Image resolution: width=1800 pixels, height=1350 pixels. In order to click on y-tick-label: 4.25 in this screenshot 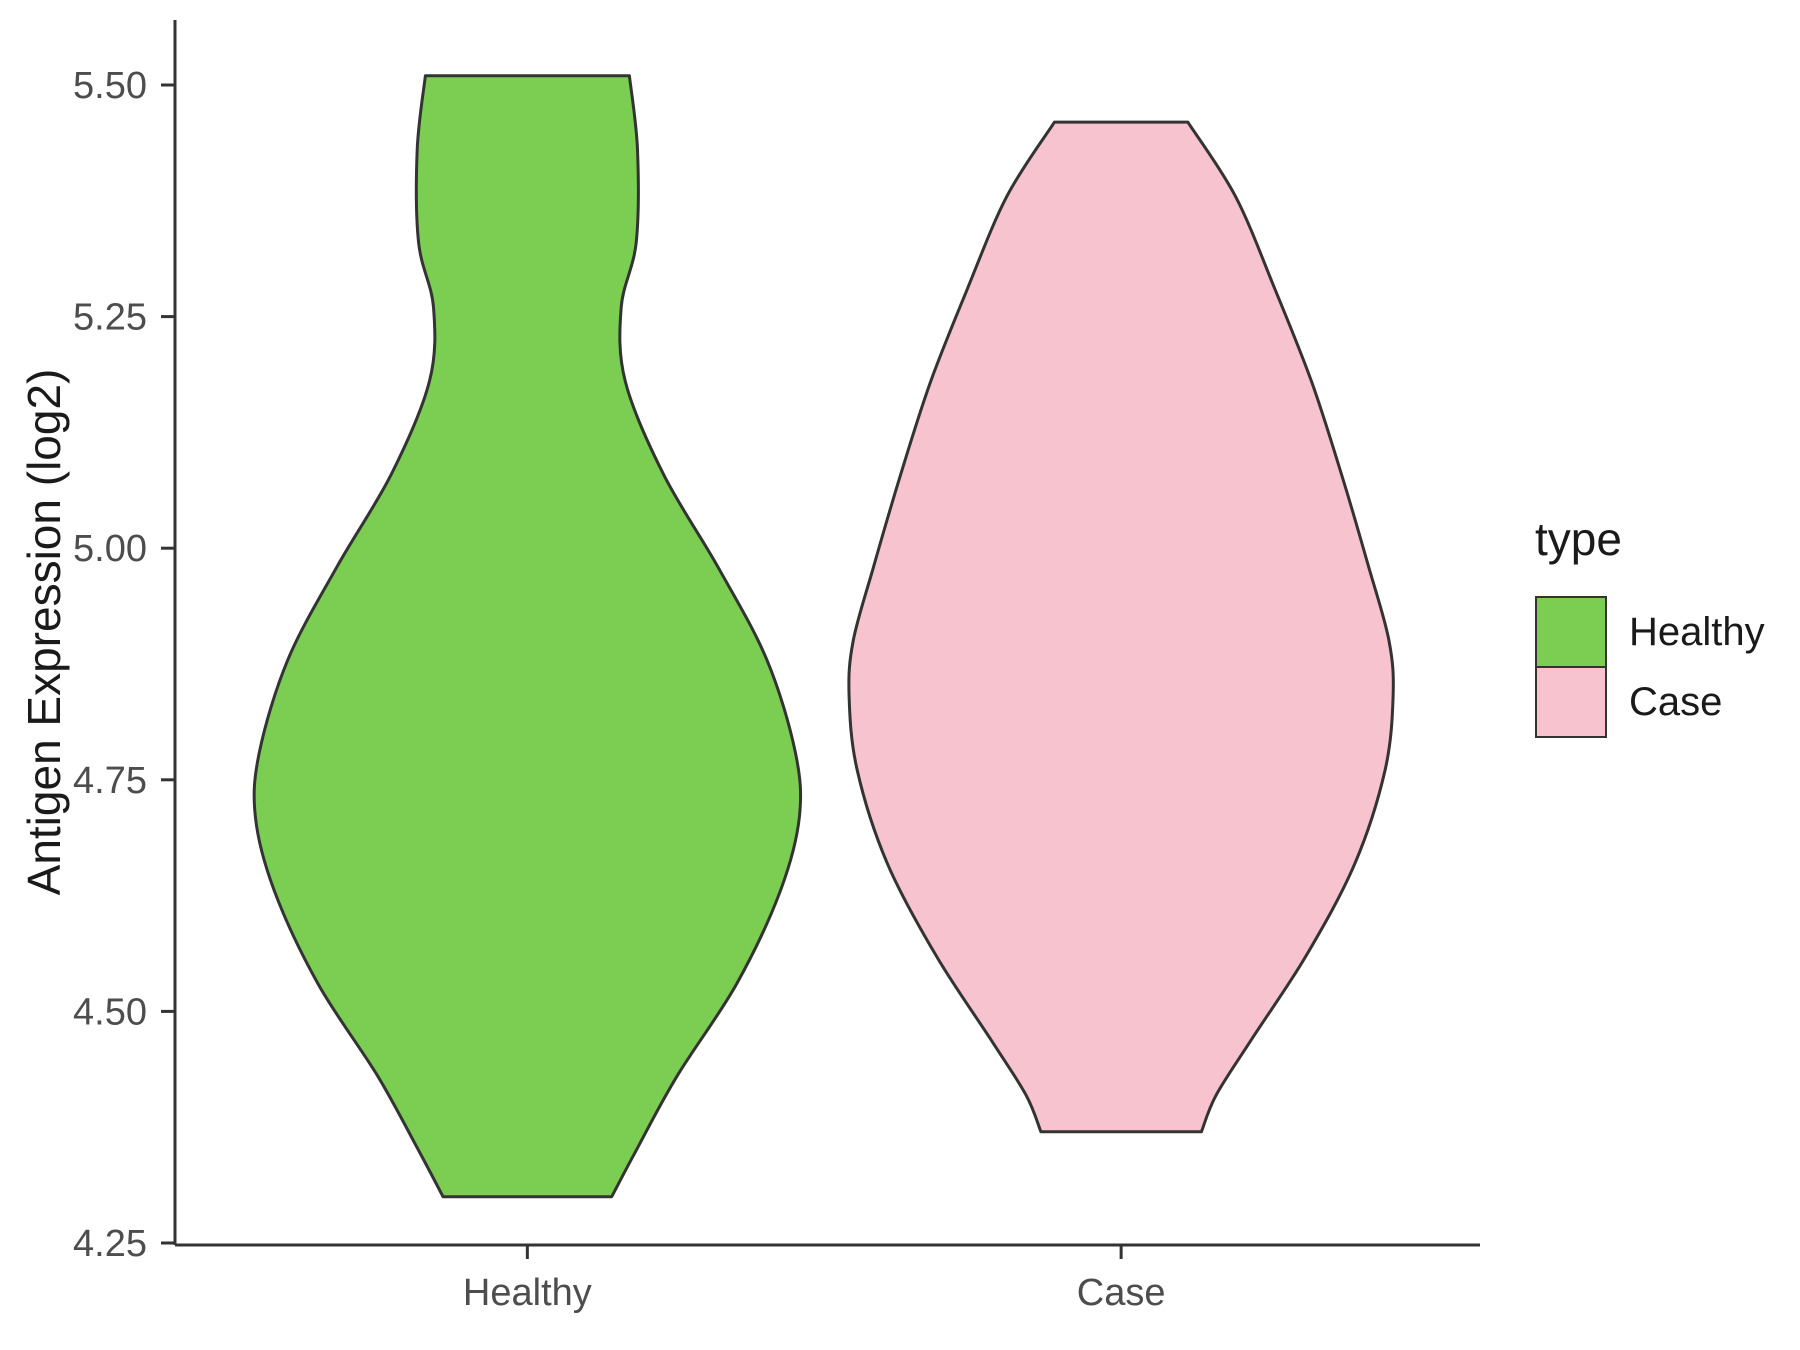, I will do `click(110, 1244)`.